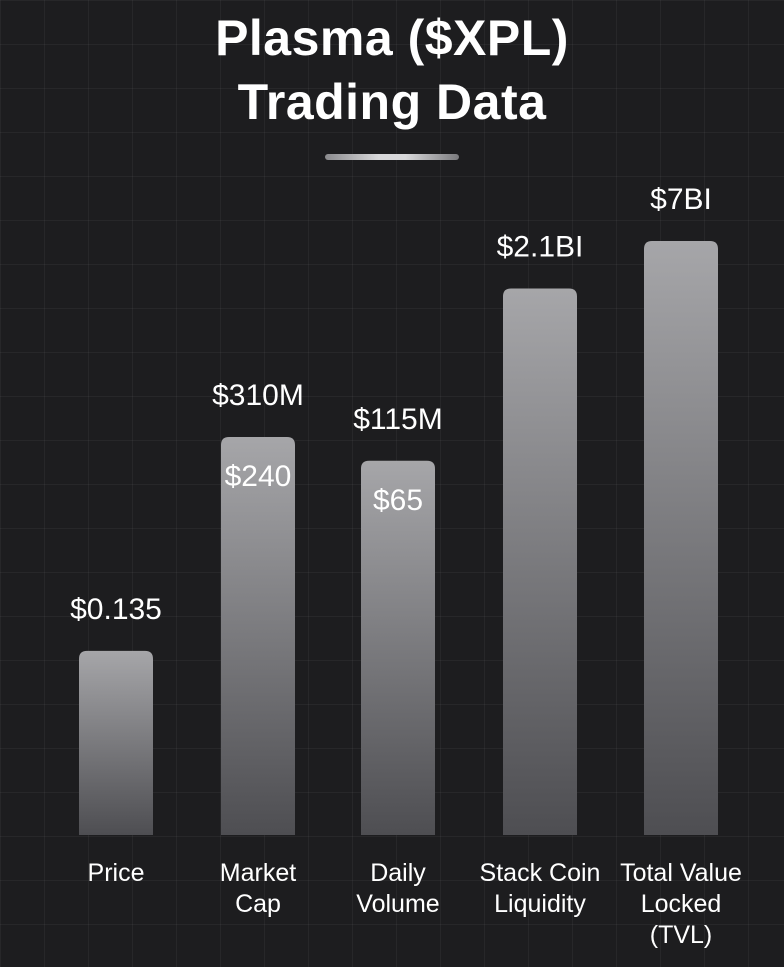  Describe the element at coordinates (681, 935) in the screenshot. I see `category-label-4-2: (TVL)` at that location.